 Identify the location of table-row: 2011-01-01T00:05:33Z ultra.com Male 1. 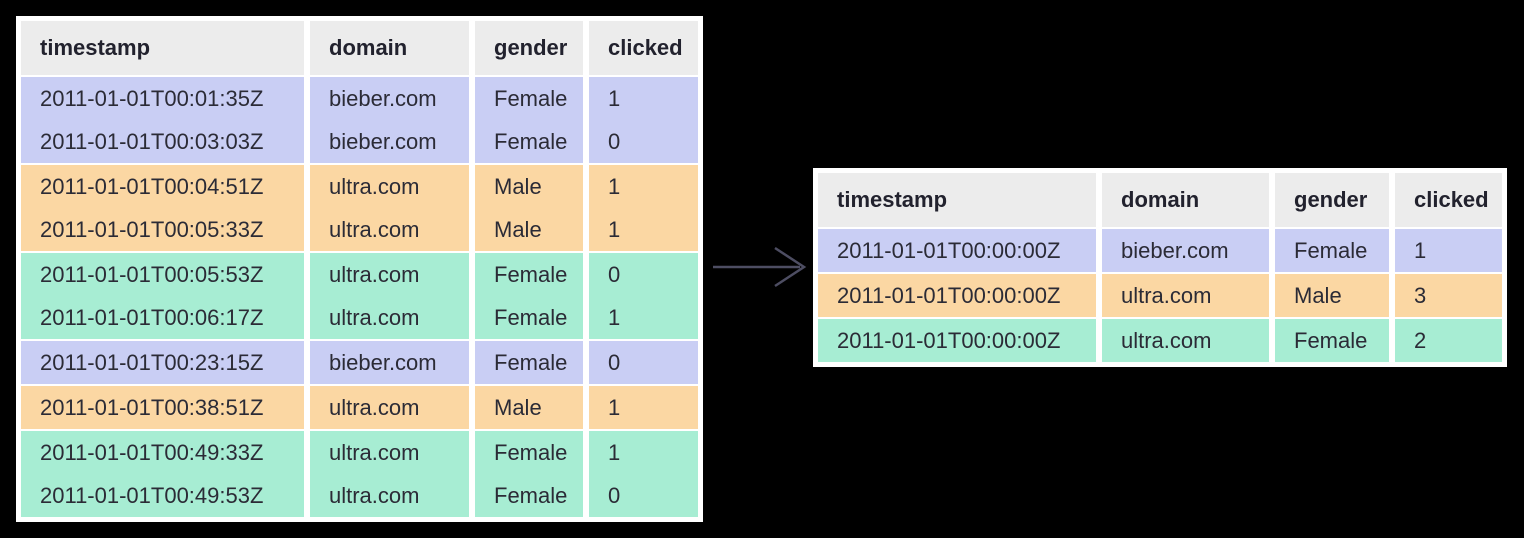
(359, 229).